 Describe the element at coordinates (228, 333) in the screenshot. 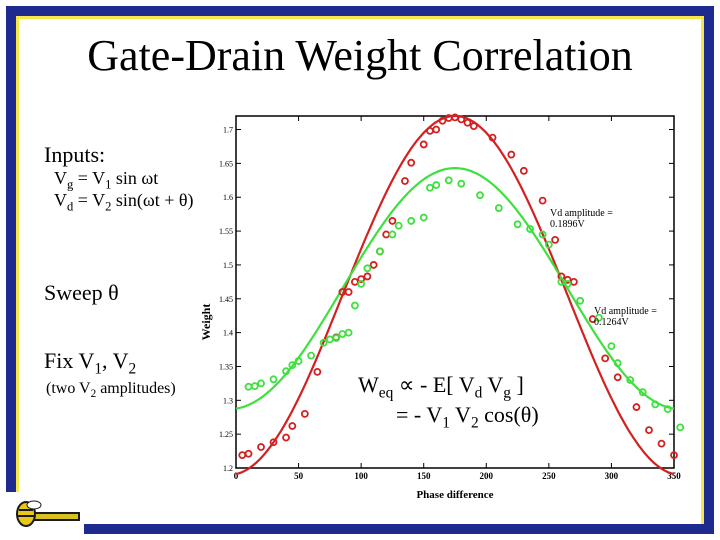

I see `y-tick-label: 1.4` at that location.